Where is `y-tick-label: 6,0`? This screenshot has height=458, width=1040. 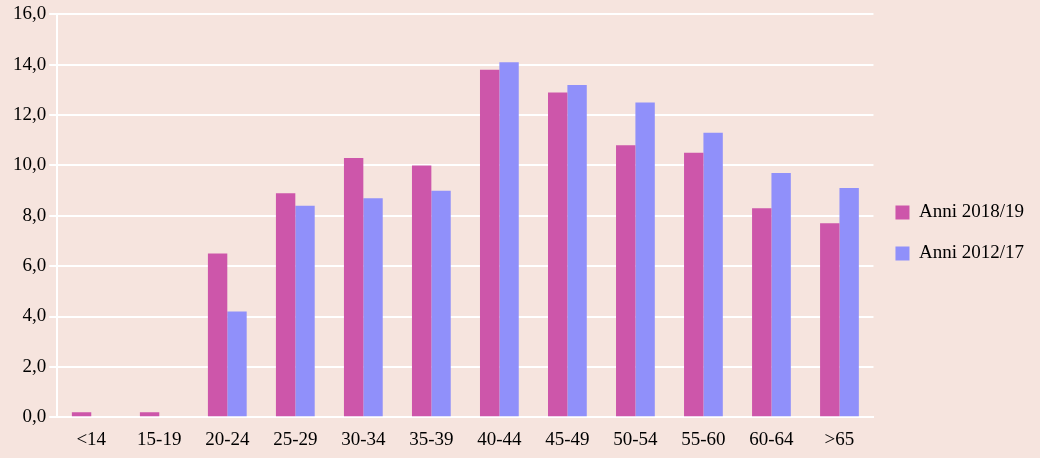 y-tick-label: 6,0 is located at coordinates (34, 265).